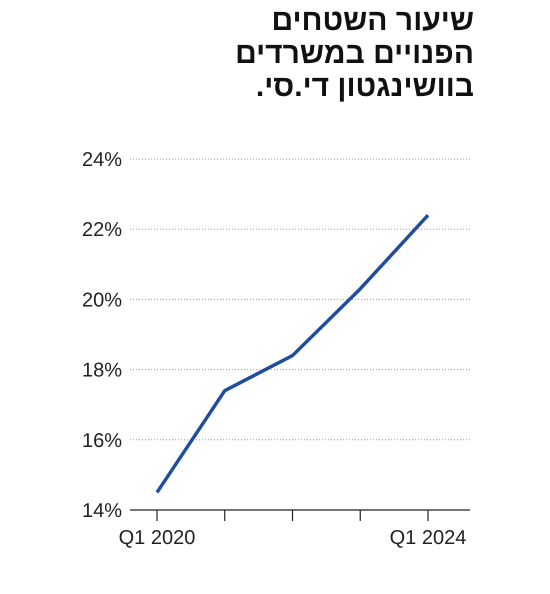  What do you see at coordinates (102, 230) in the screenshot?
I see `y-tick-label: 22%` at bounding box center [102, 230].